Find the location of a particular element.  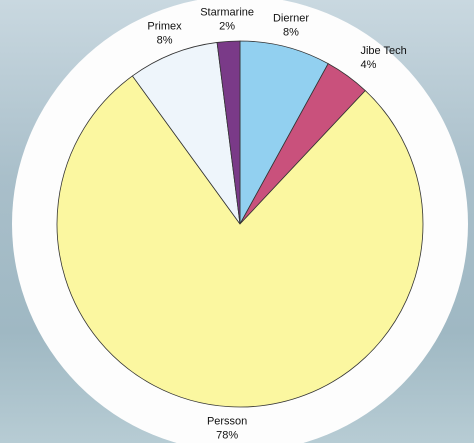

data-label: 2% is located at coordinates (227, 26).